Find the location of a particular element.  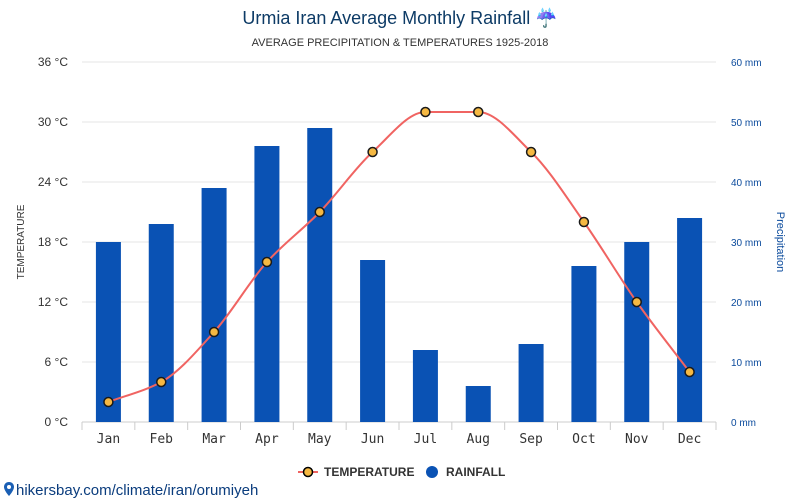

left-y-axis: 0 °C 6 °C 12 °C 18 °C 24 °C 30 °C 36 °C is located at coordinates (53, 242).